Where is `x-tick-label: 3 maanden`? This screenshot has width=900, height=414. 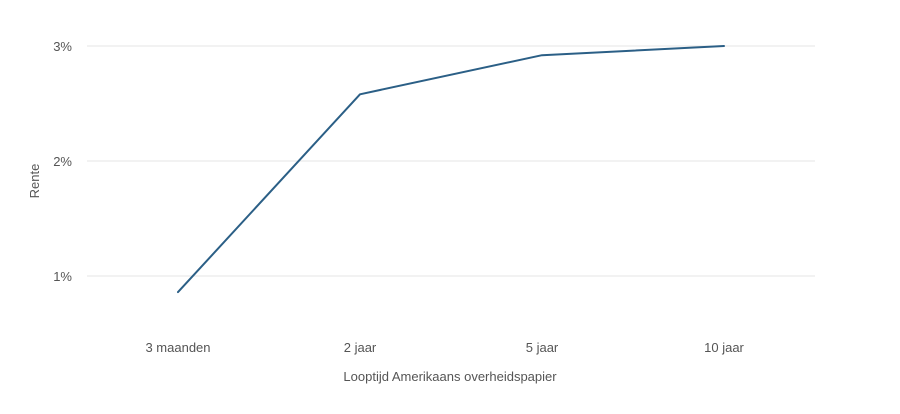
x-tick-label: 3 maanden is located at coordinates (177, 347).